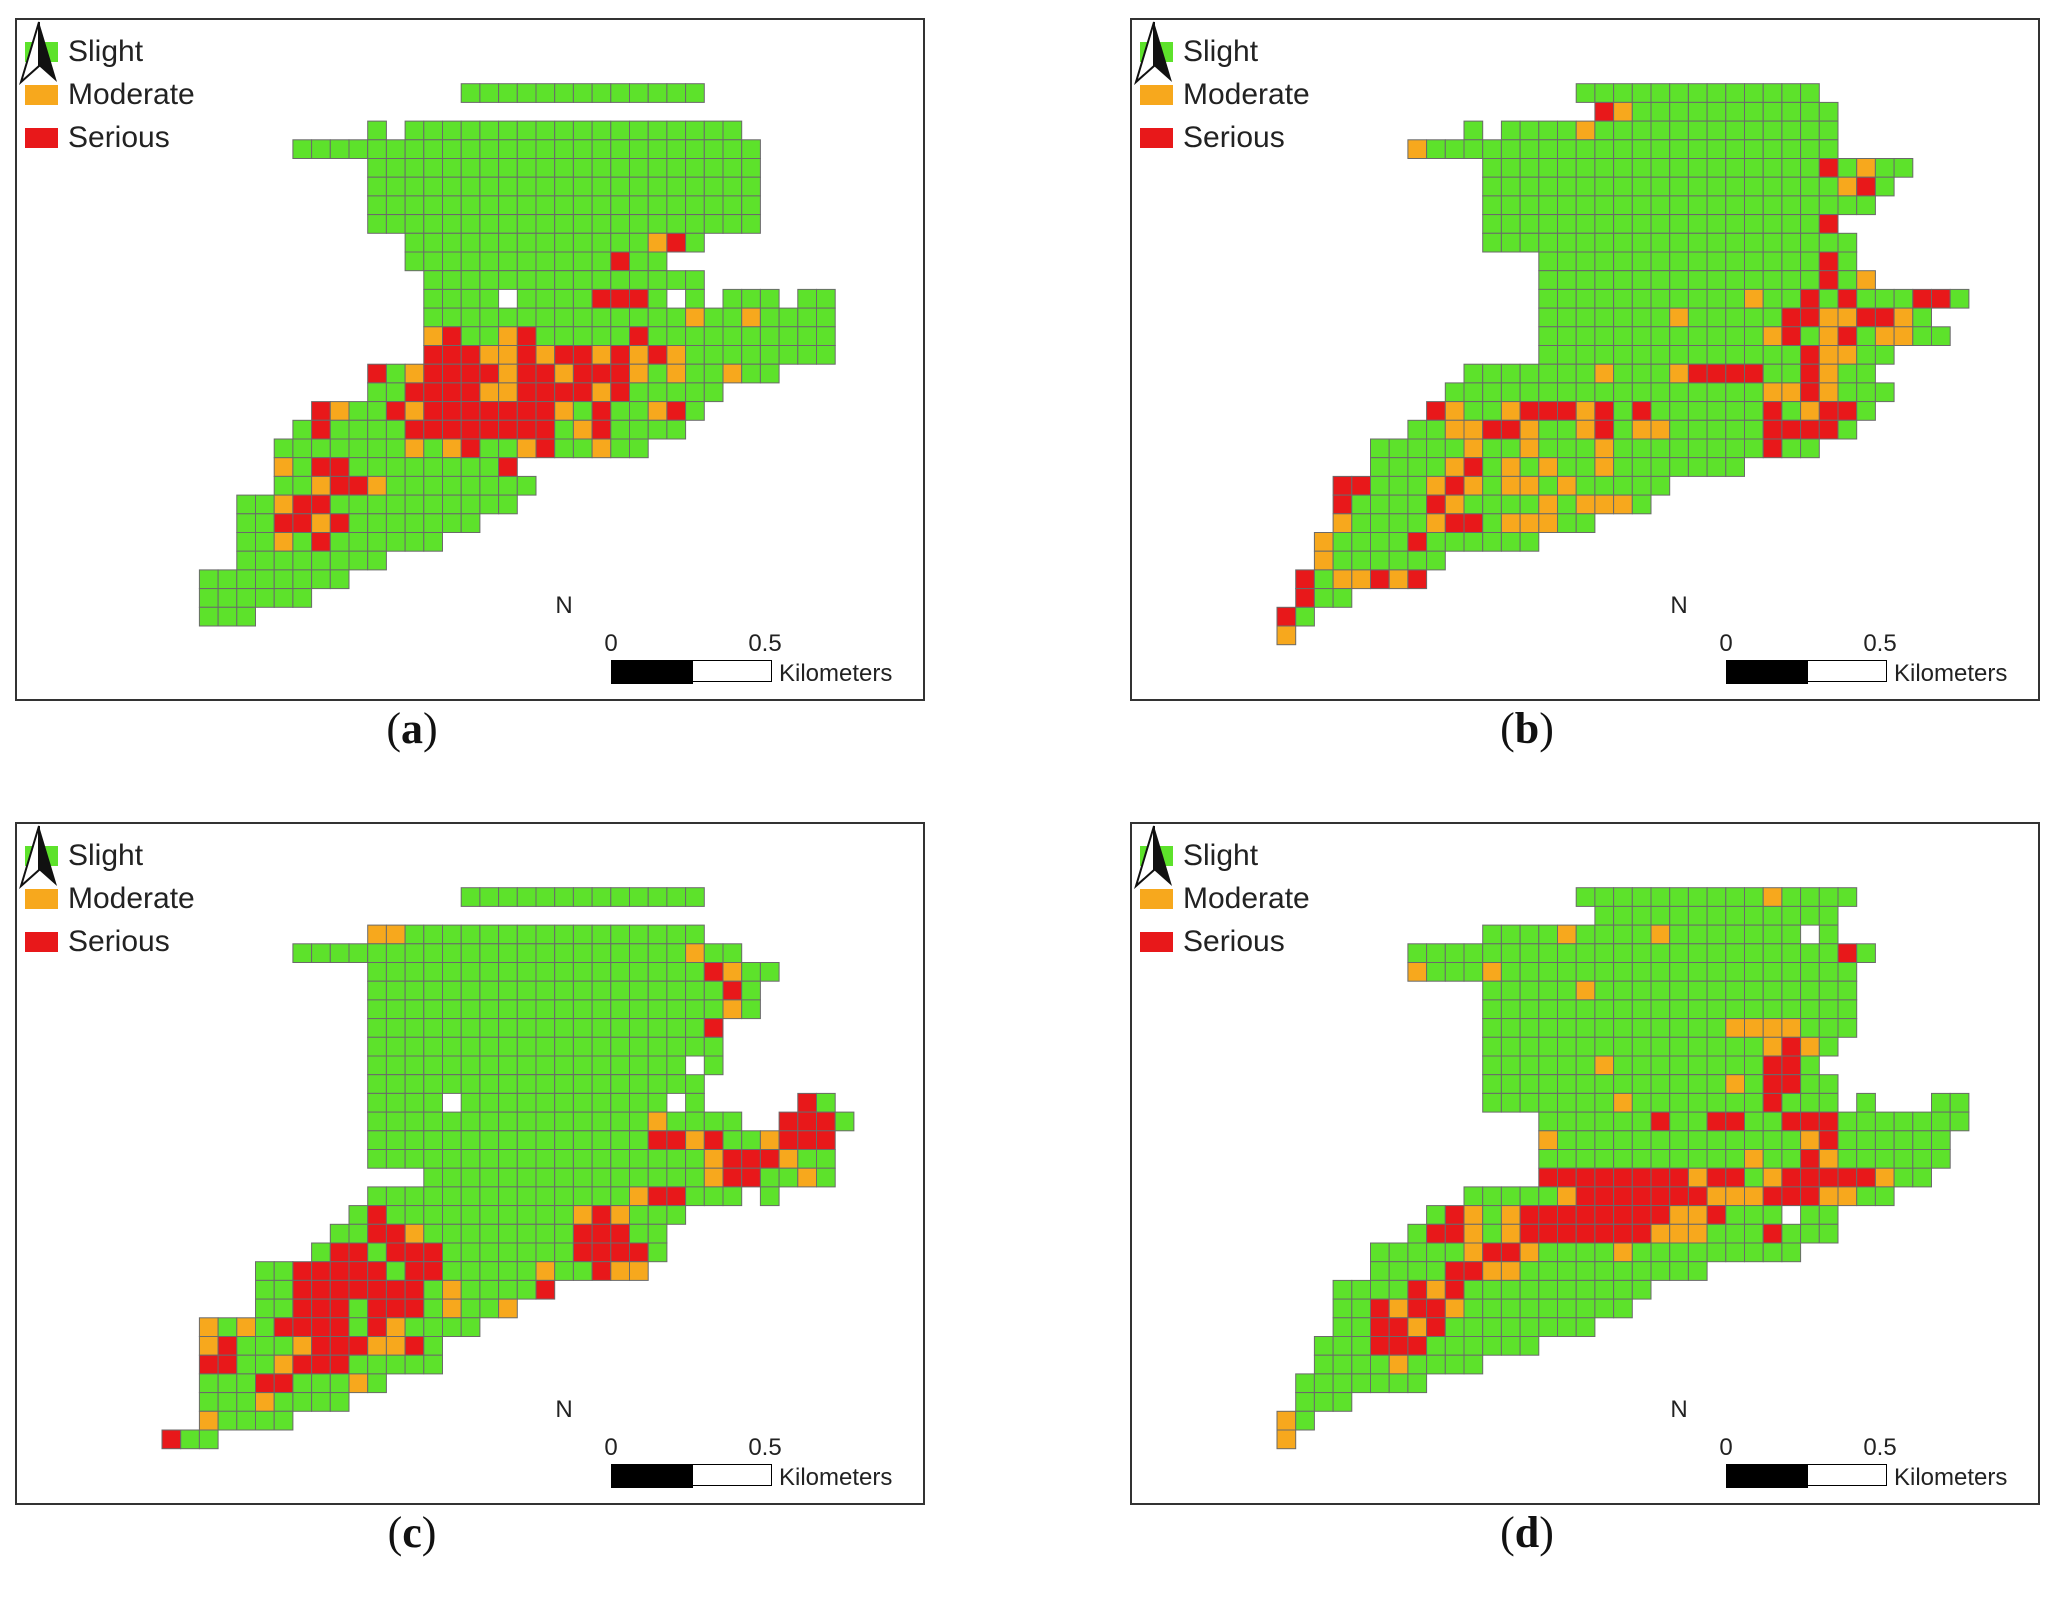  I want to click on grid-map, so click(1623, 364).